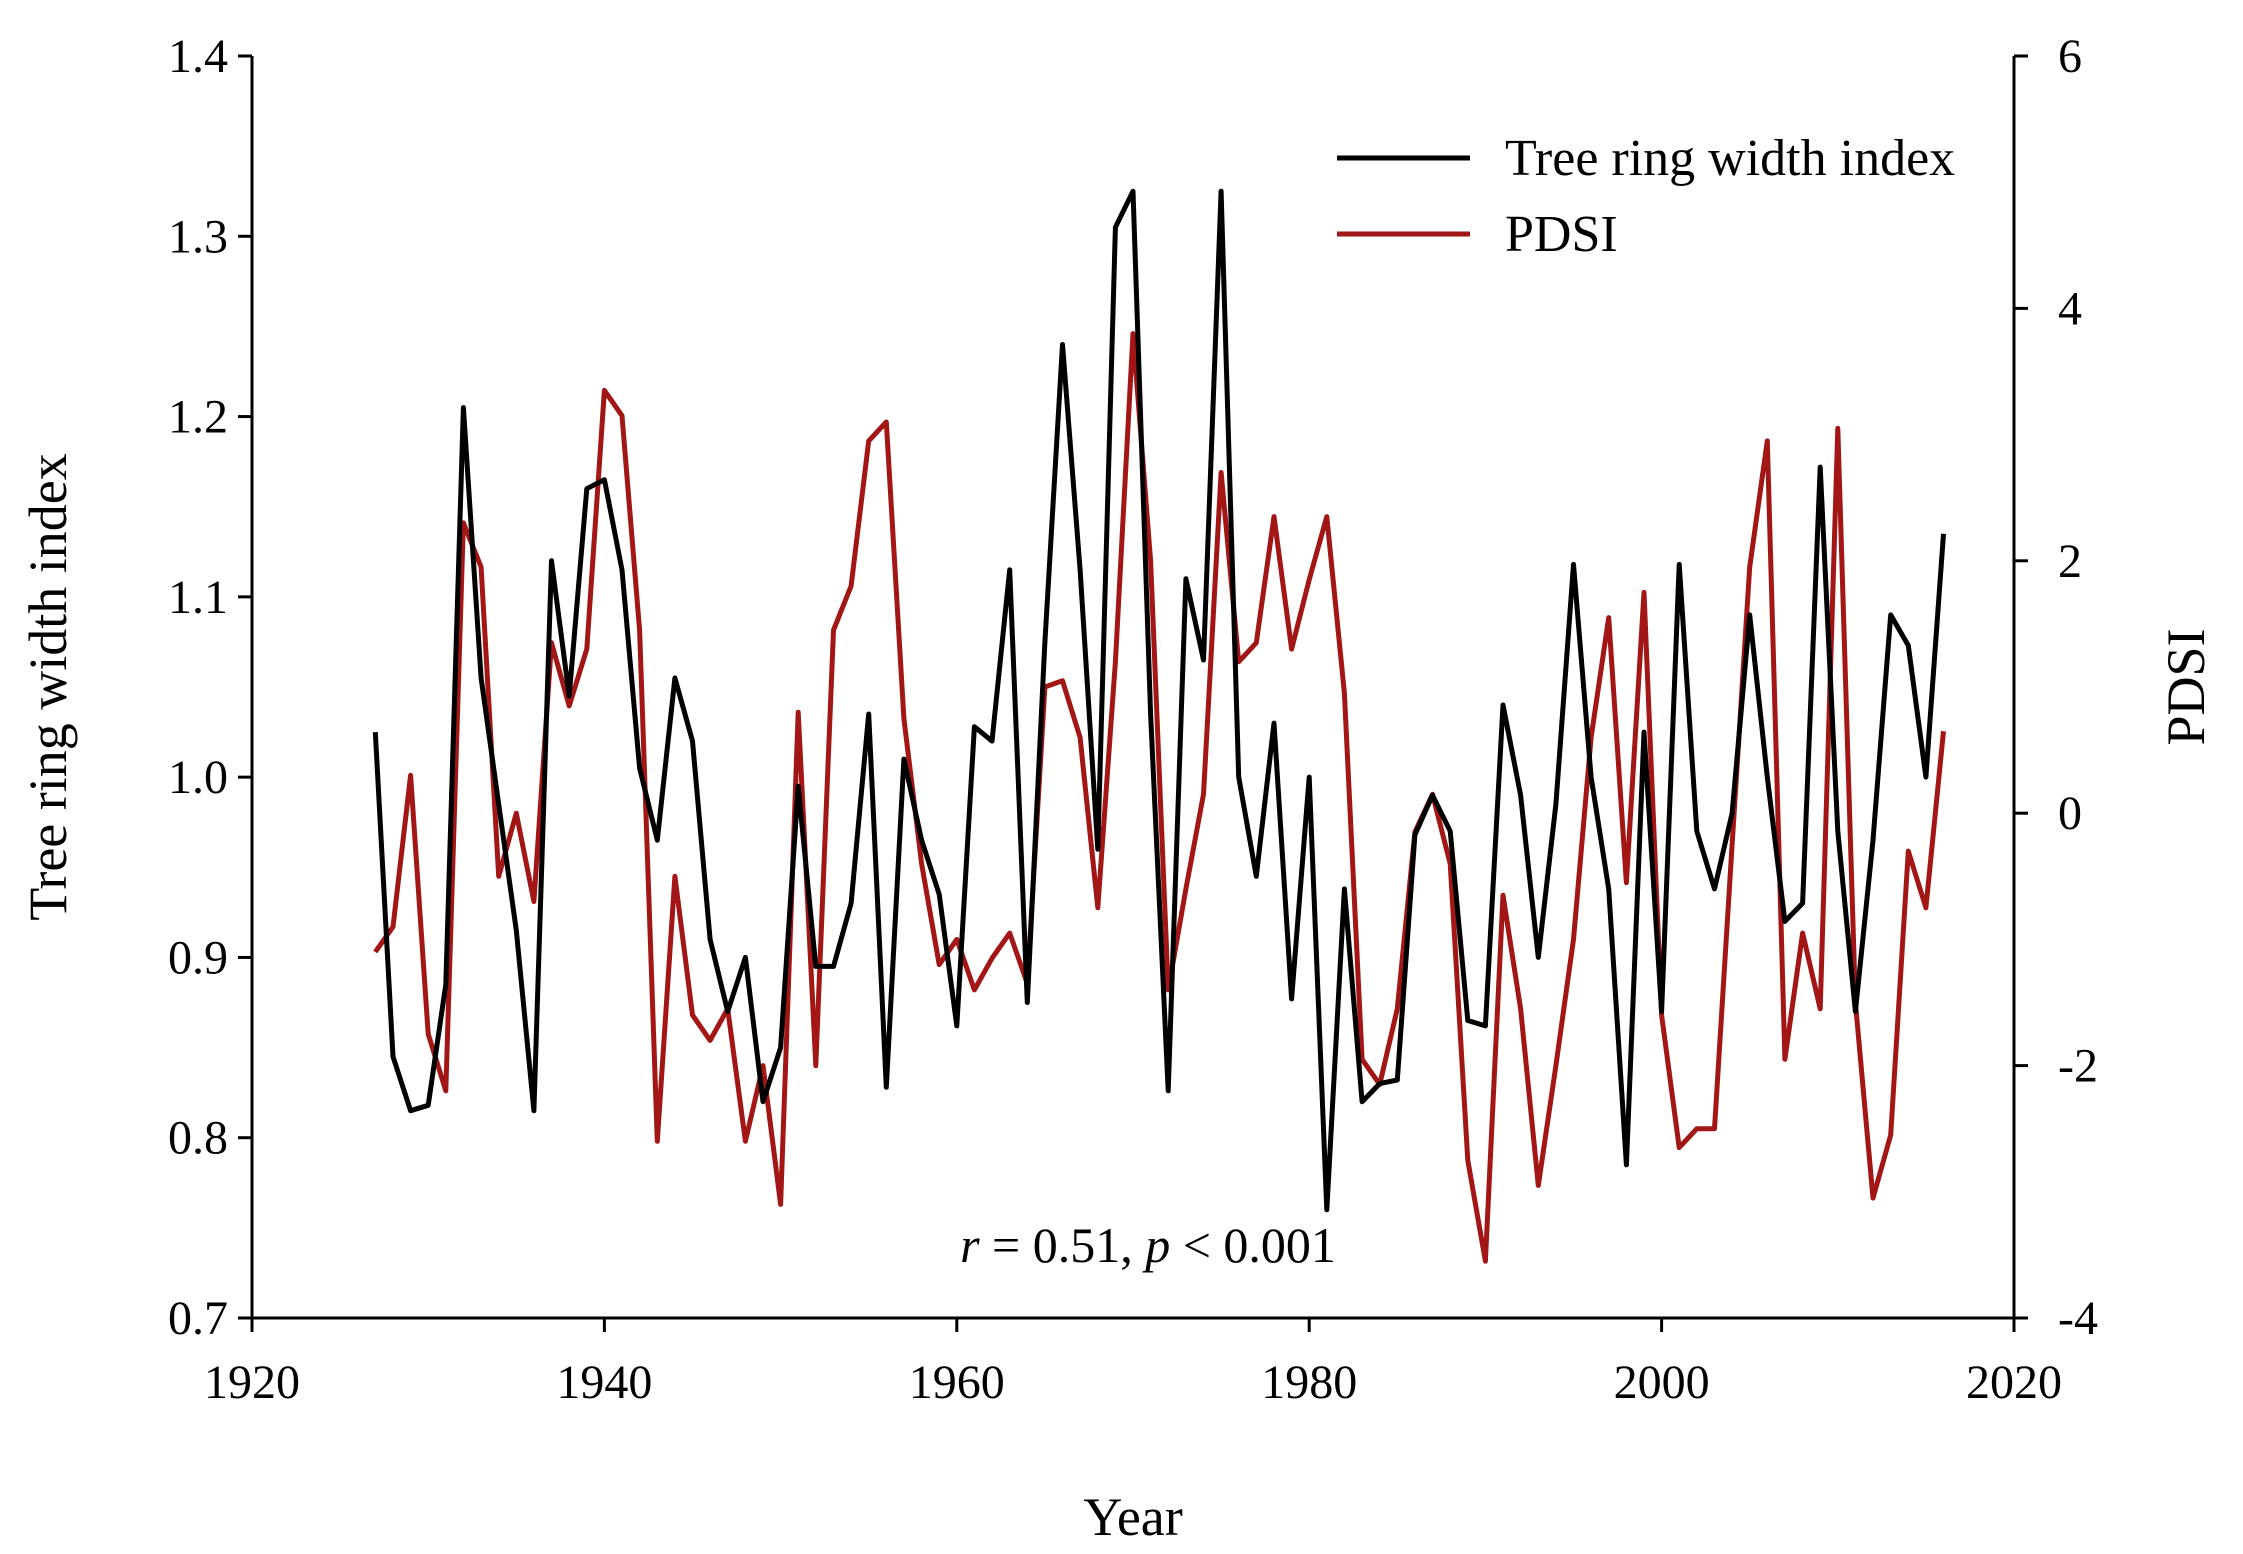 The height and width of the screenshot is (1554, 2243). Describe the element at coordinates (198, 417) in the screenshot. I see `y-tick-label: 1.2` at that location.